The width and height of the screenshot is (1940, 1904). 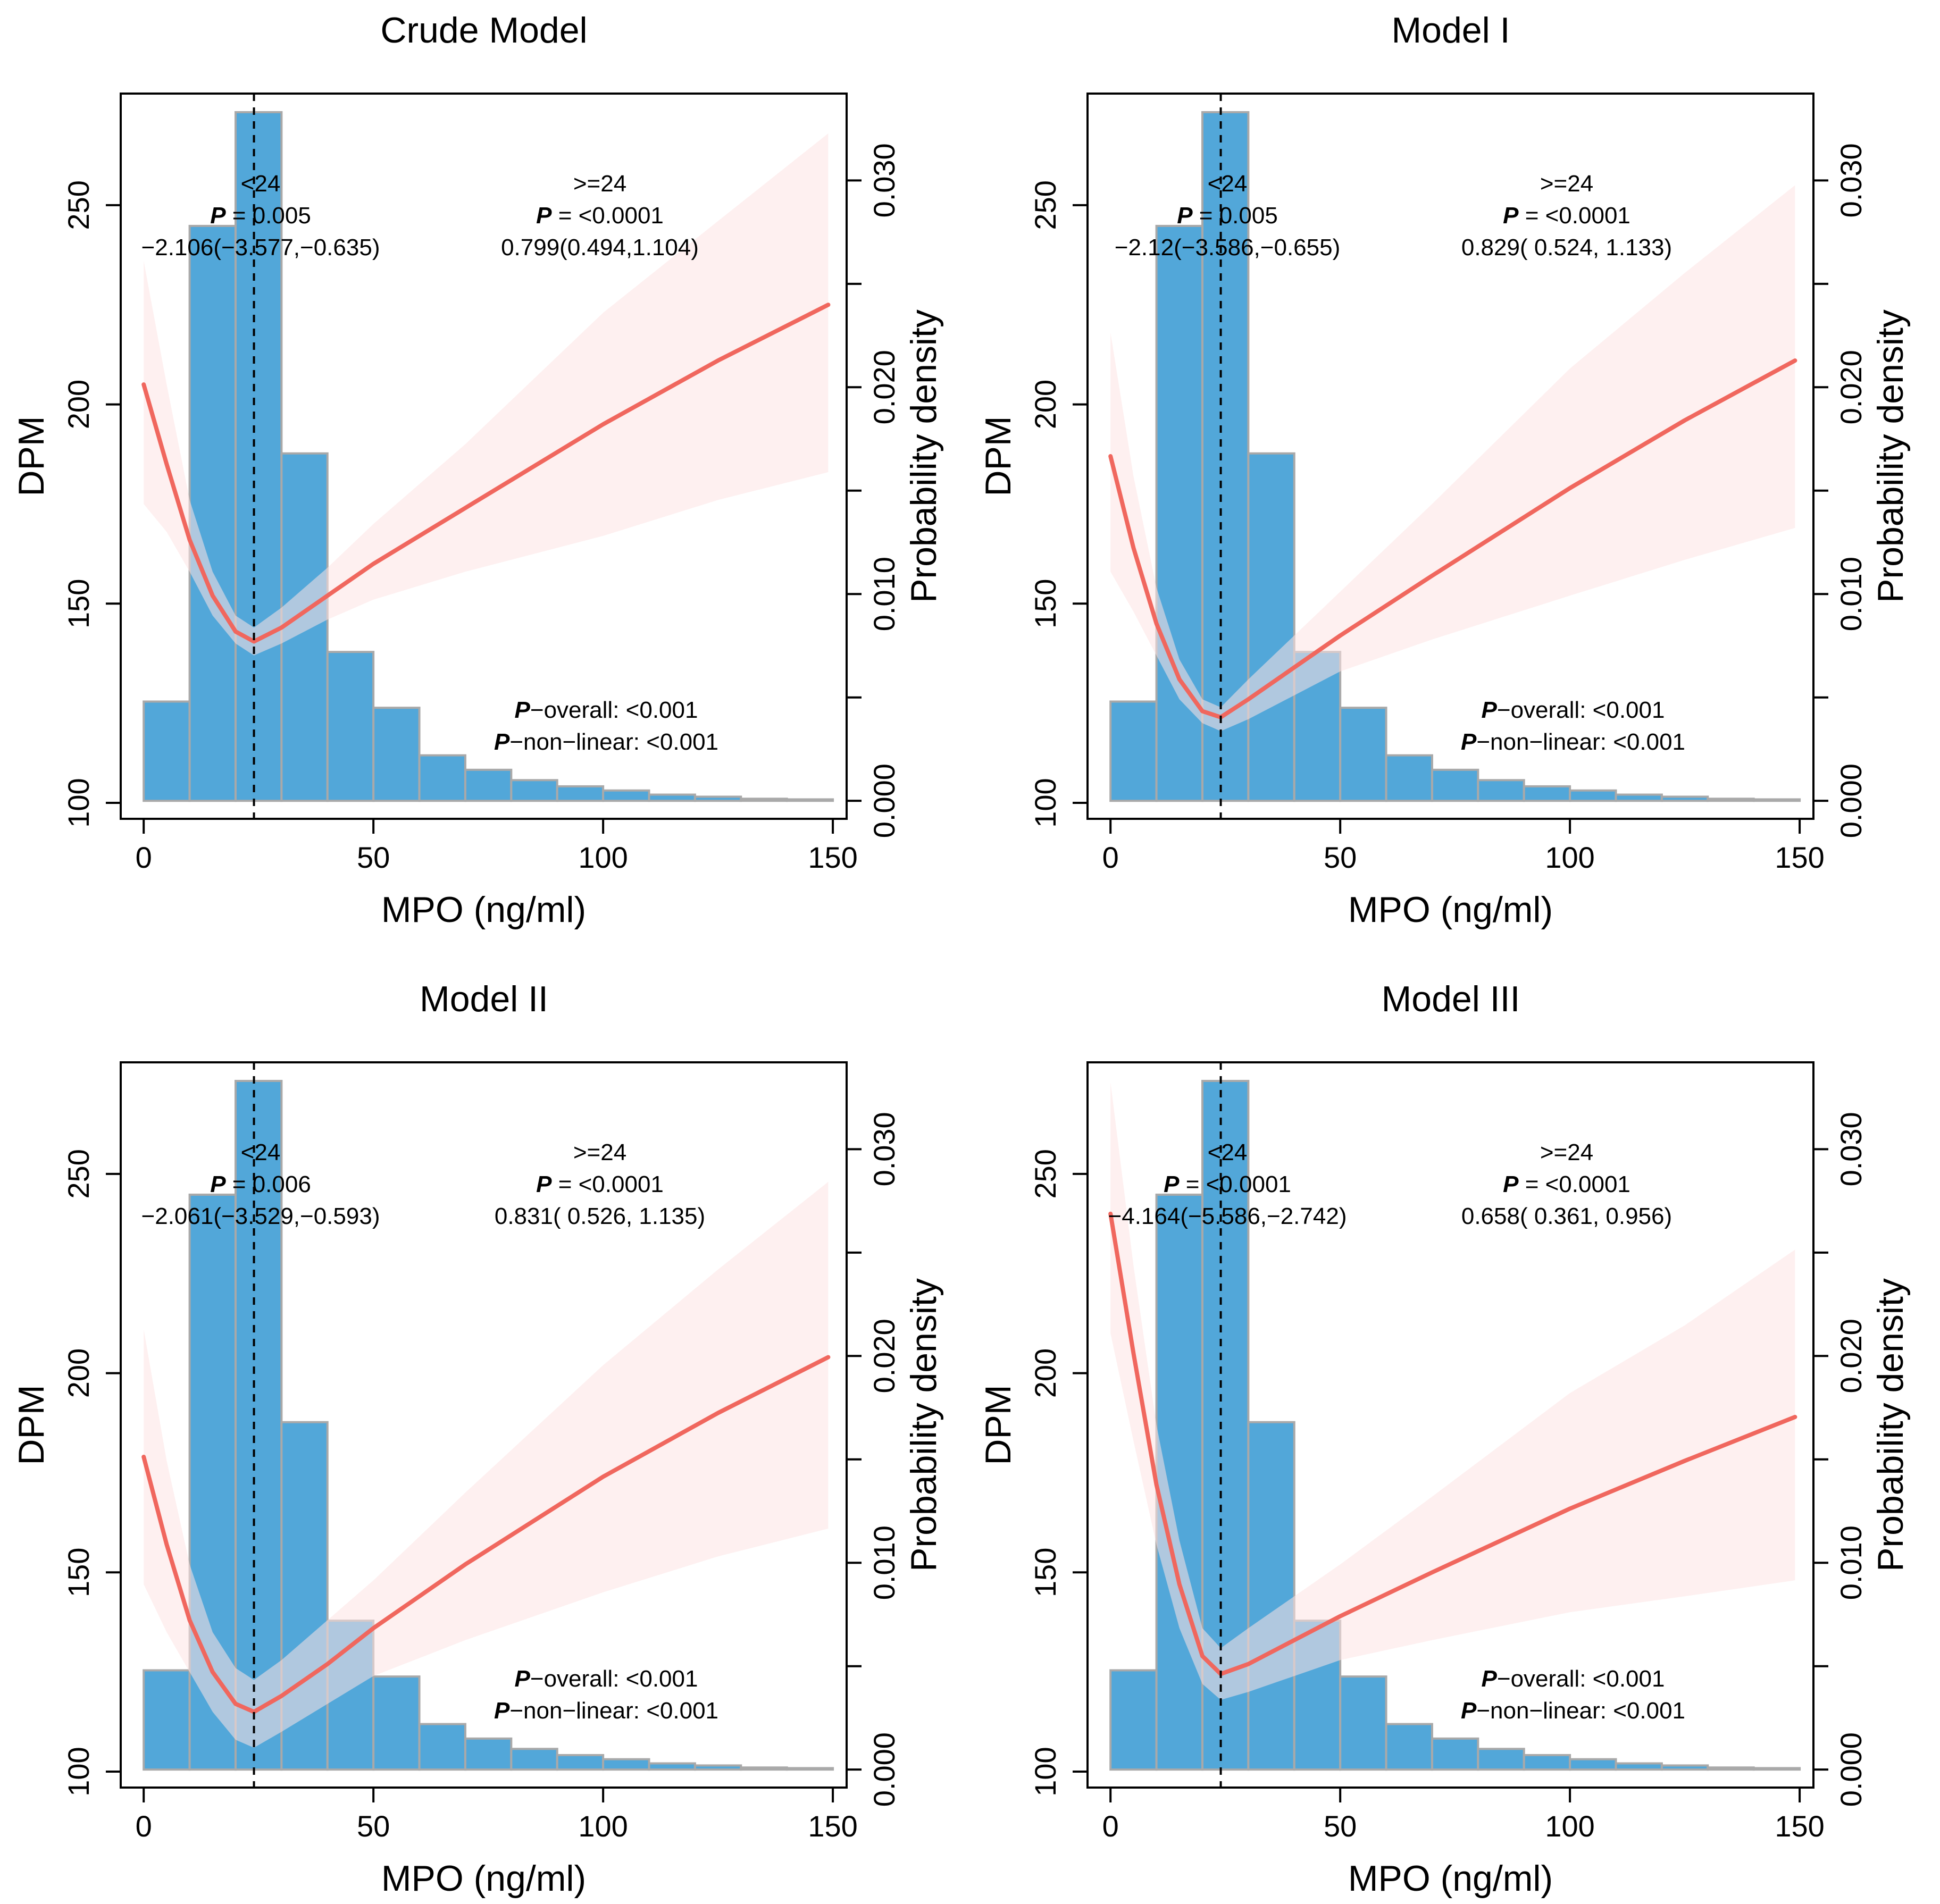 What do you see at coordinates (1227, 1184) in the screenshot?
I see `left-p-value: P = <0.0001` at bounding box center [1227, 1184].